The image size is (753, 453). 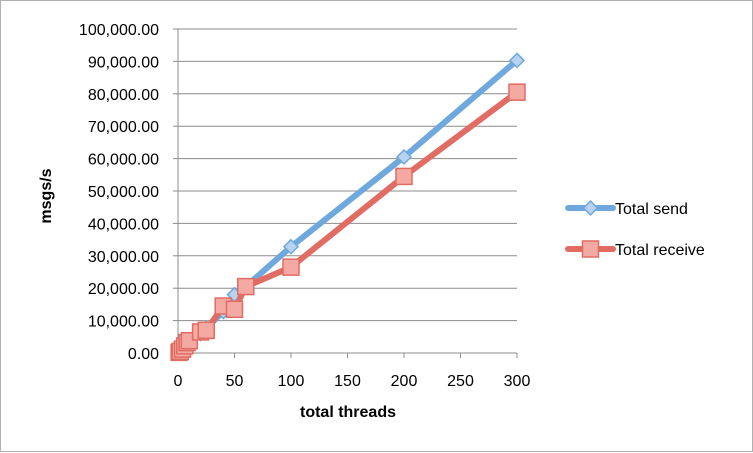 What do you see at coordinates (119, 30) in the screenshot?
I see `y-tick-label: 100,000.00` at bounding box center [119, 30].